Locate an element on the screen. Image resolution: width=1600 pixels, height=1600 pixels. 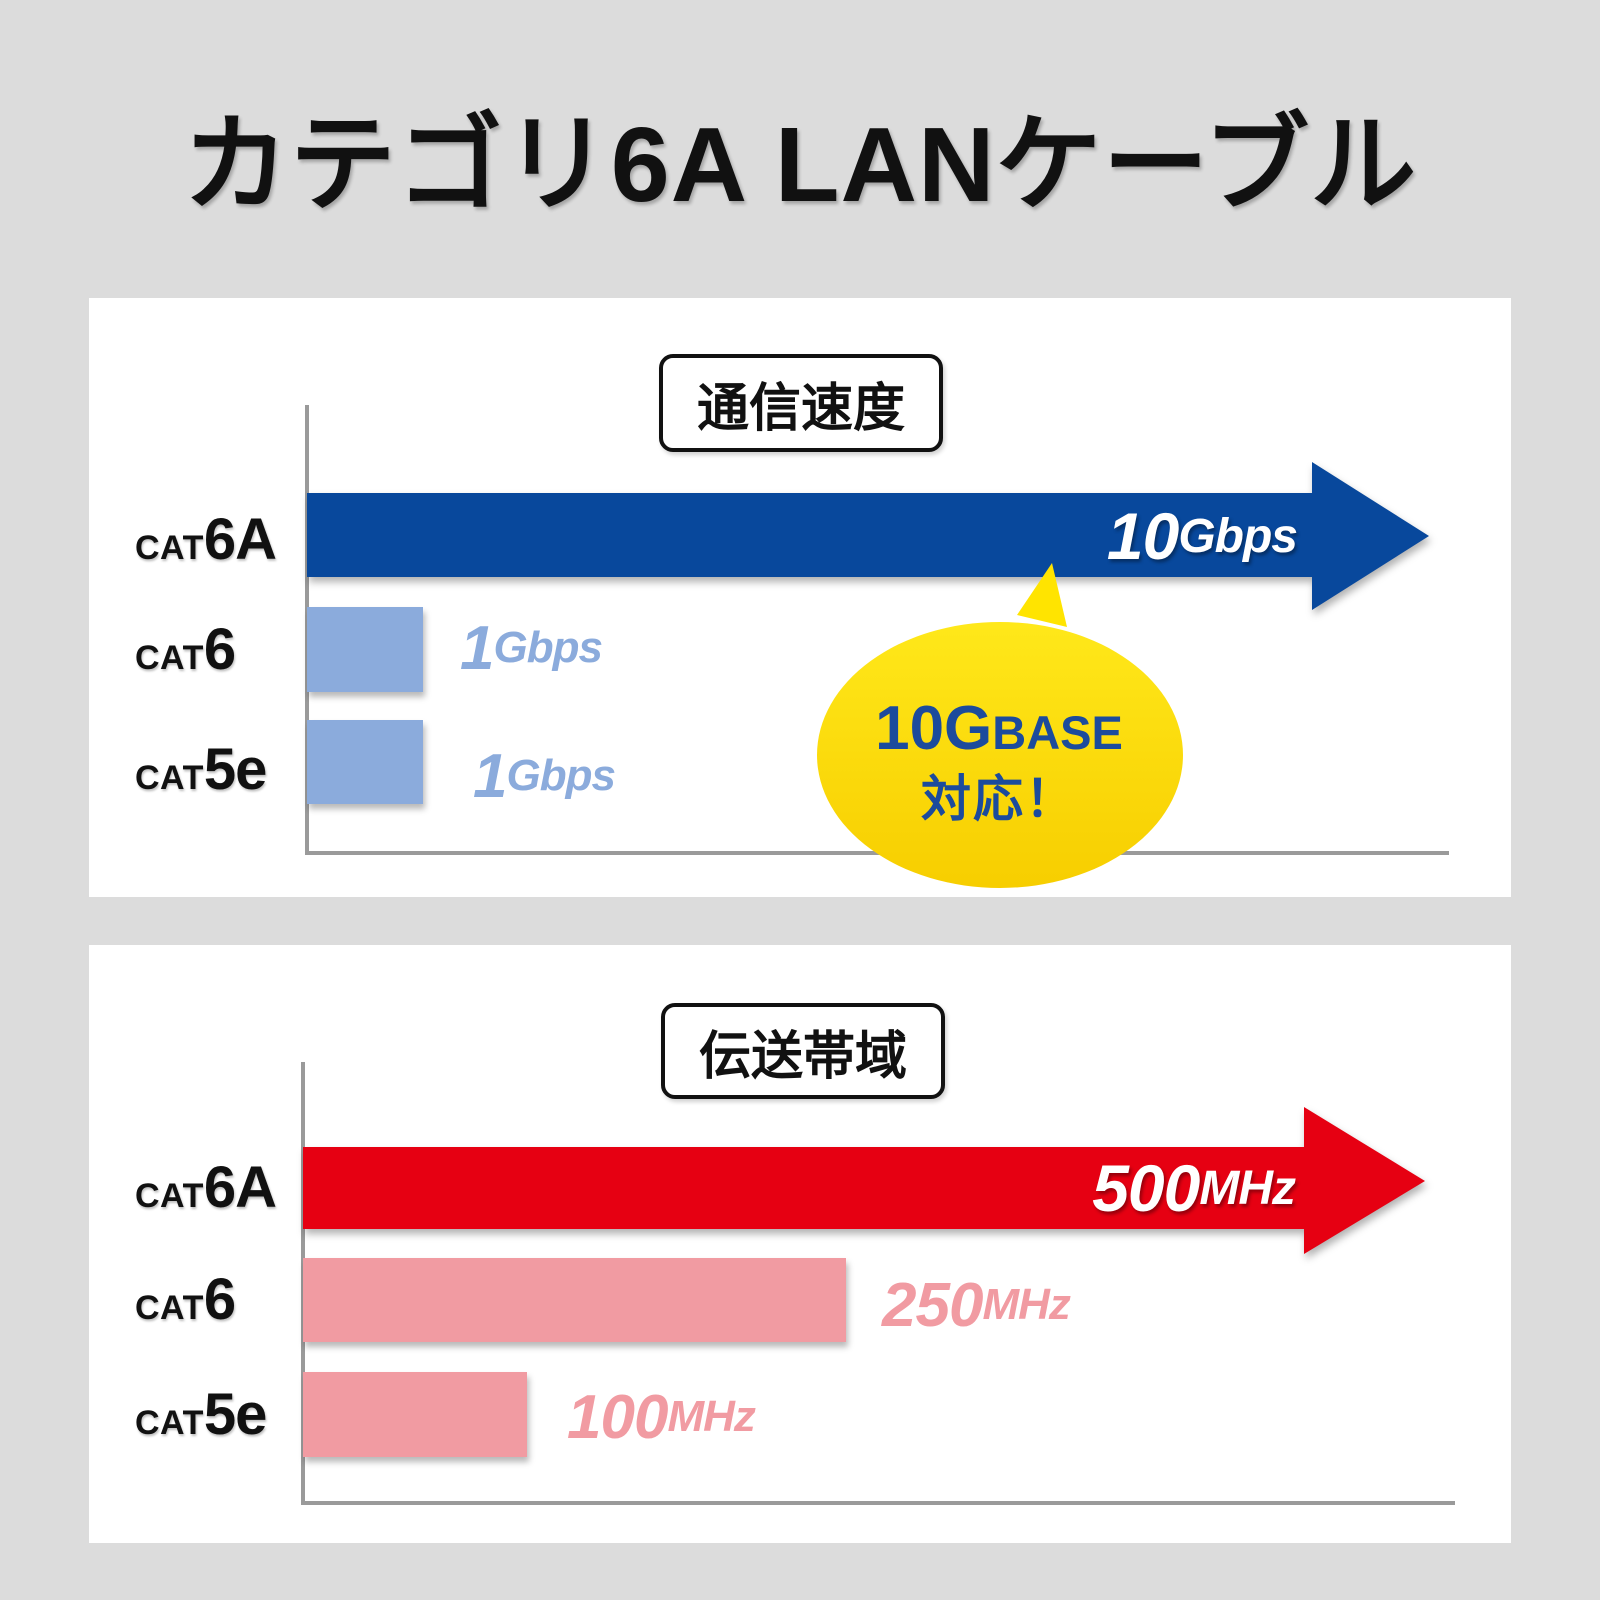
cat6-speed-bar is located at coordinates (365, 649).